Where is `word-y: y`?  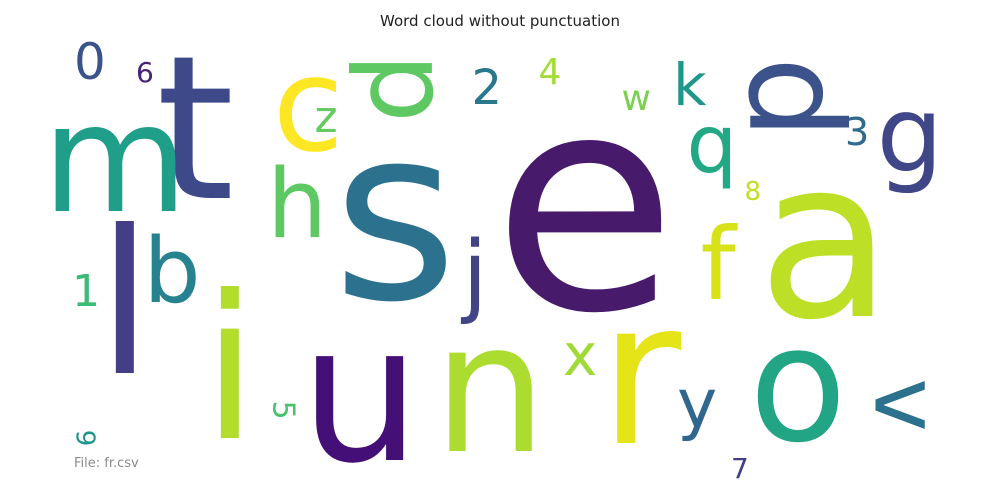
word-y: y is located at coordinates (697, 404).